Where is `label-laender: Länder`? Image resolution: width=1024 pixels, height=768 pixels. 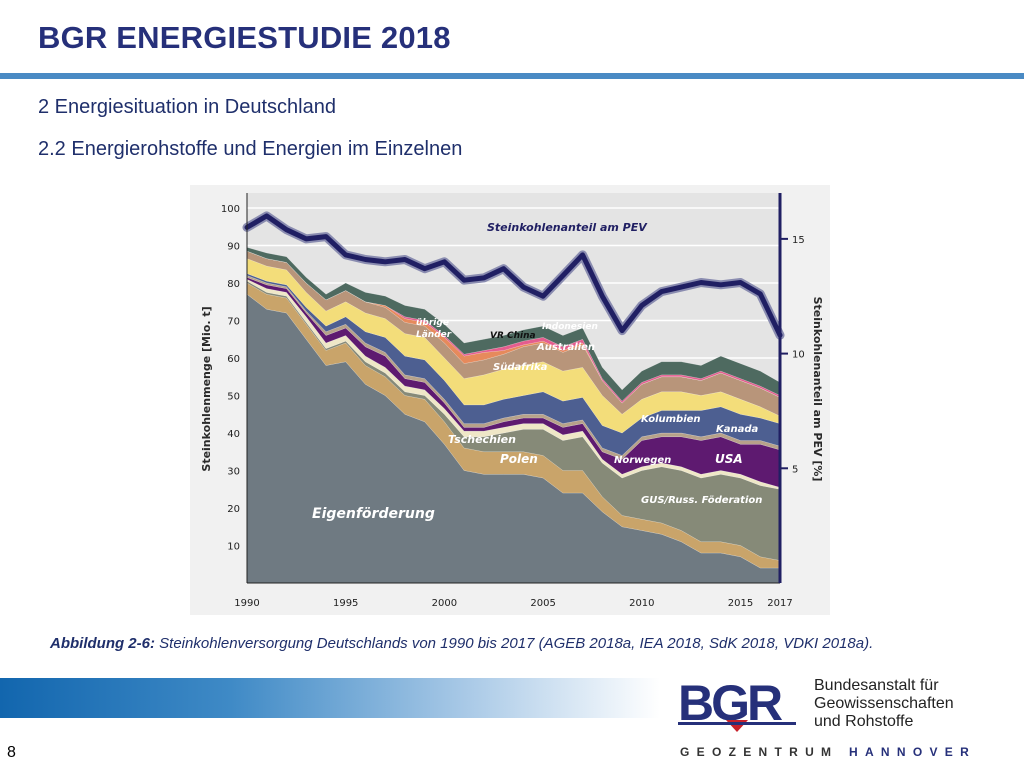
label-laender: Länder is located at coordinates (434, 335).